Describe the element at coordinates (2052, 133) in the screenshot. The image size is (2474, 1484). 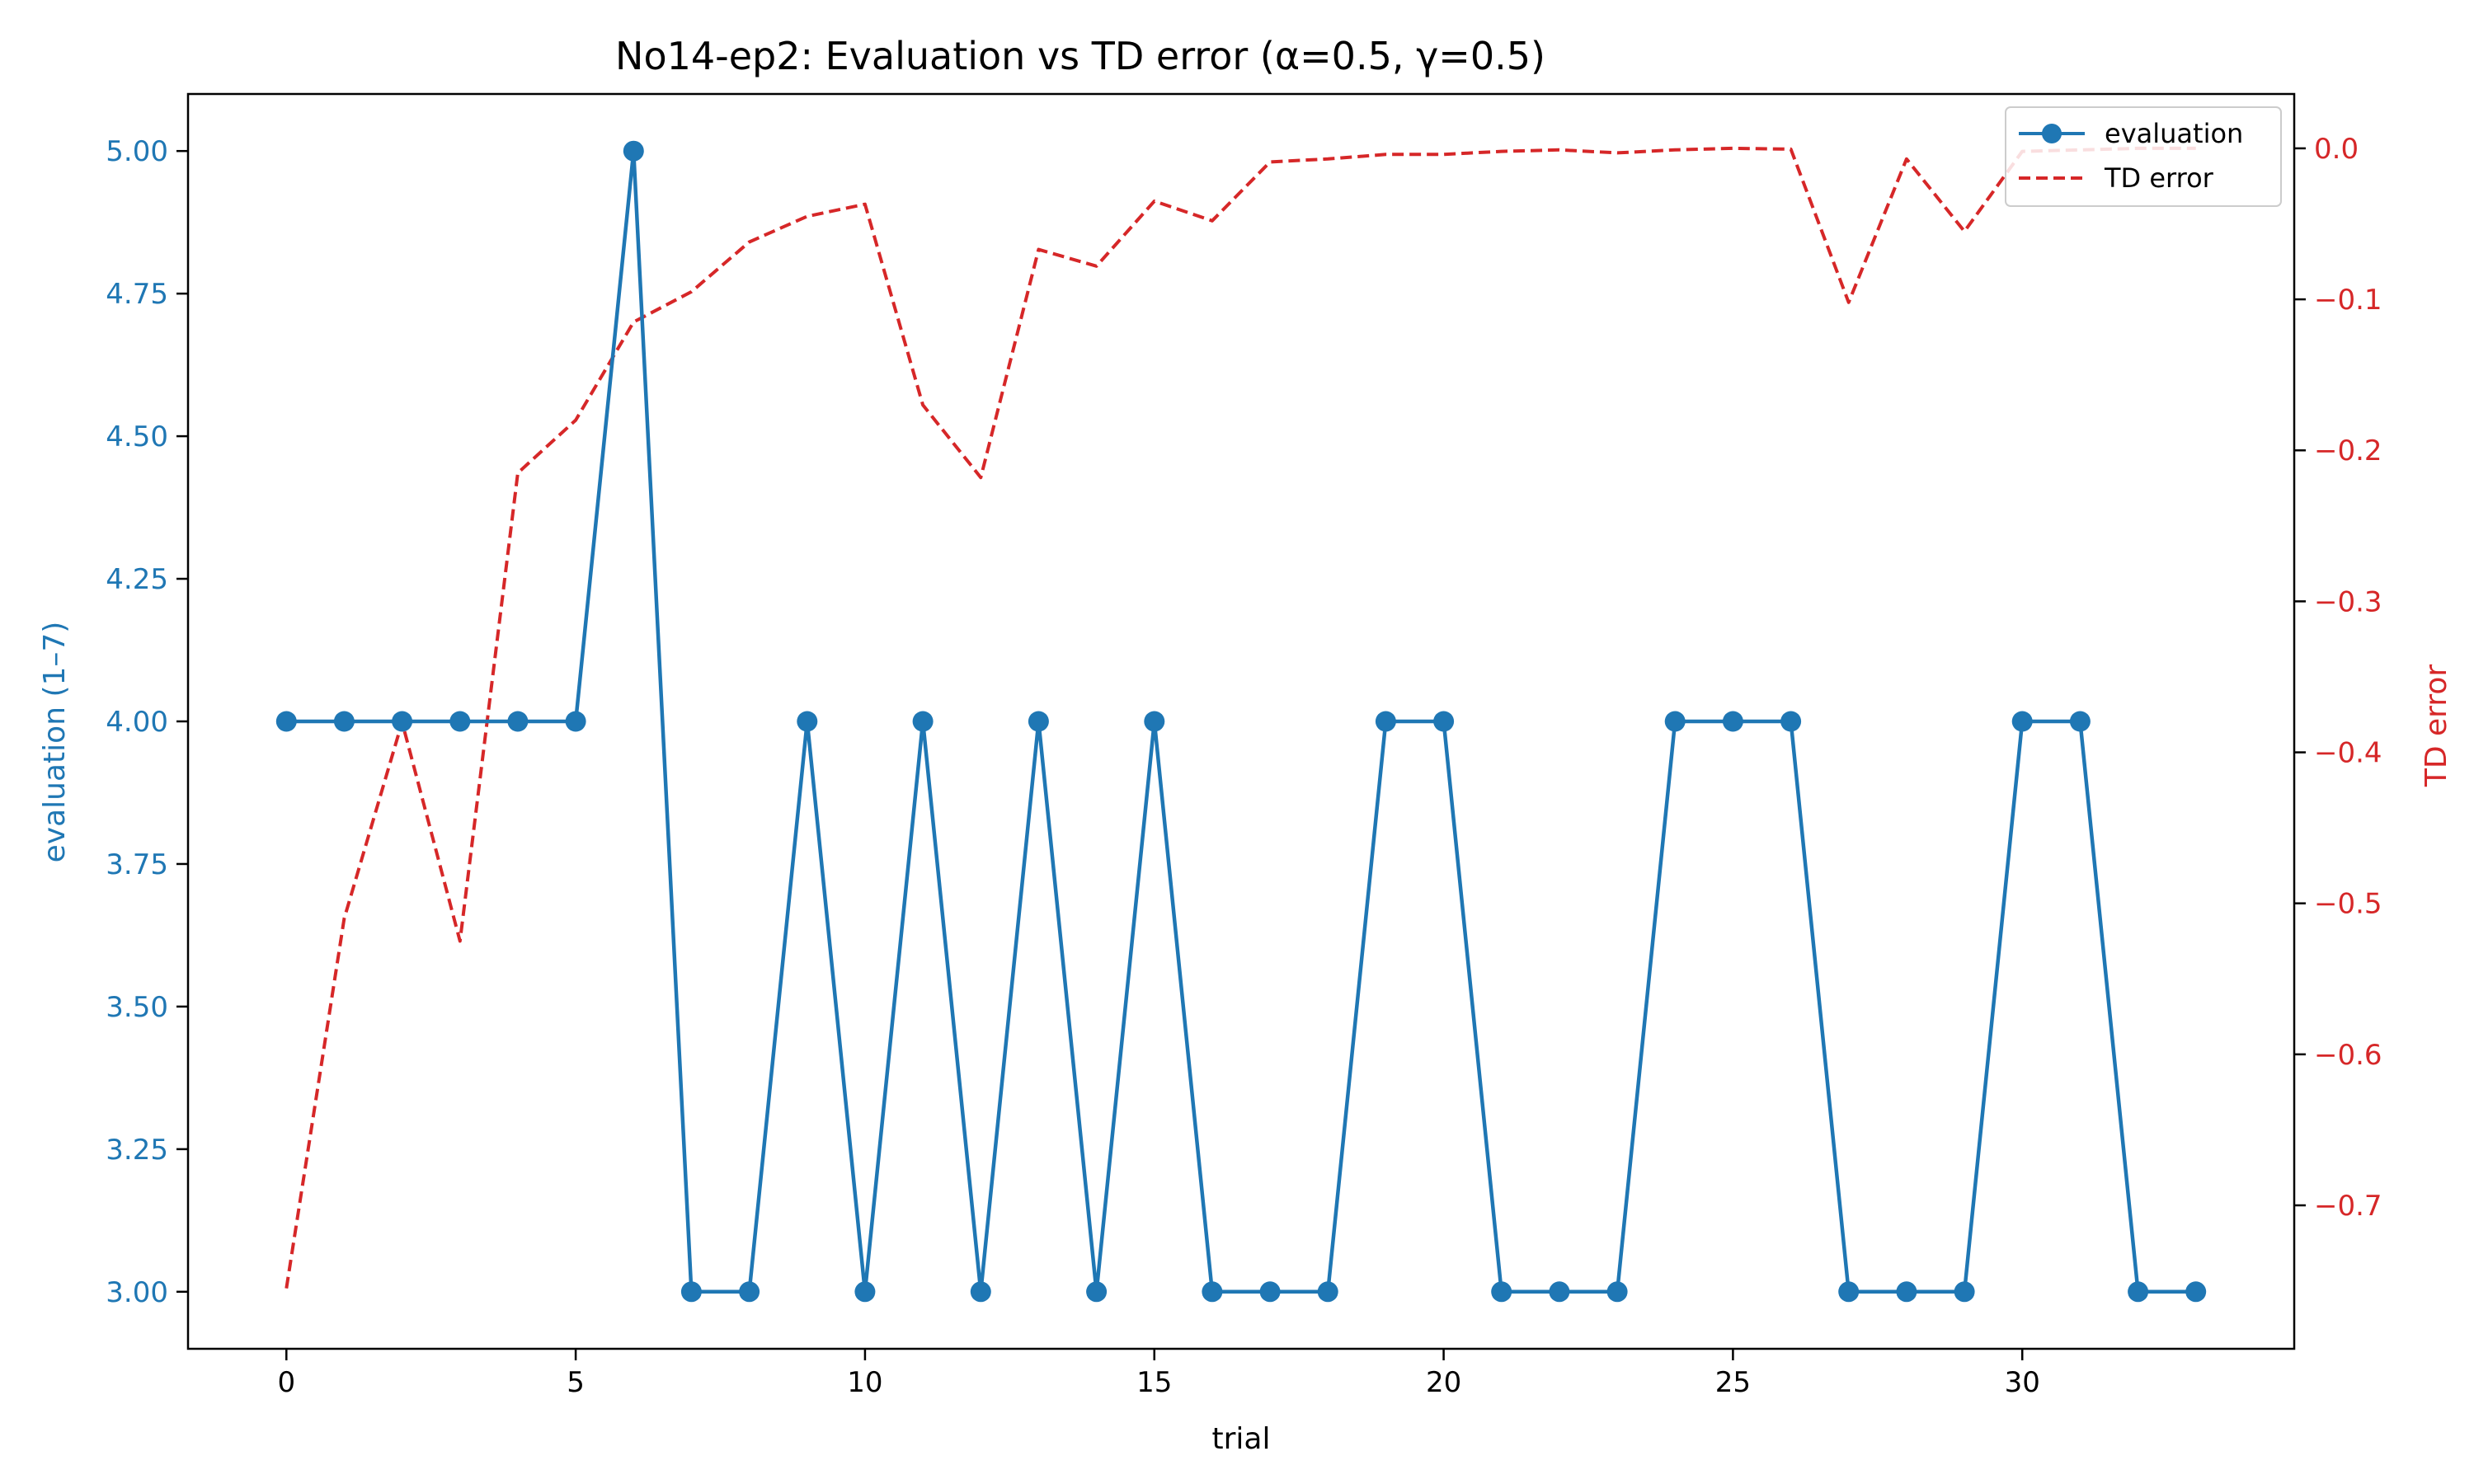
I see `legend-evaluation-marker` at that location.